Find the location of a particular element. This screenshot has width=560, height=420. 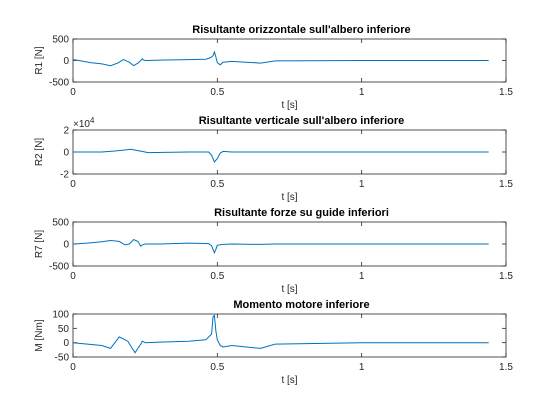

plot-2-x-tick-label: 0.5 is located at coordinates (217, 184).